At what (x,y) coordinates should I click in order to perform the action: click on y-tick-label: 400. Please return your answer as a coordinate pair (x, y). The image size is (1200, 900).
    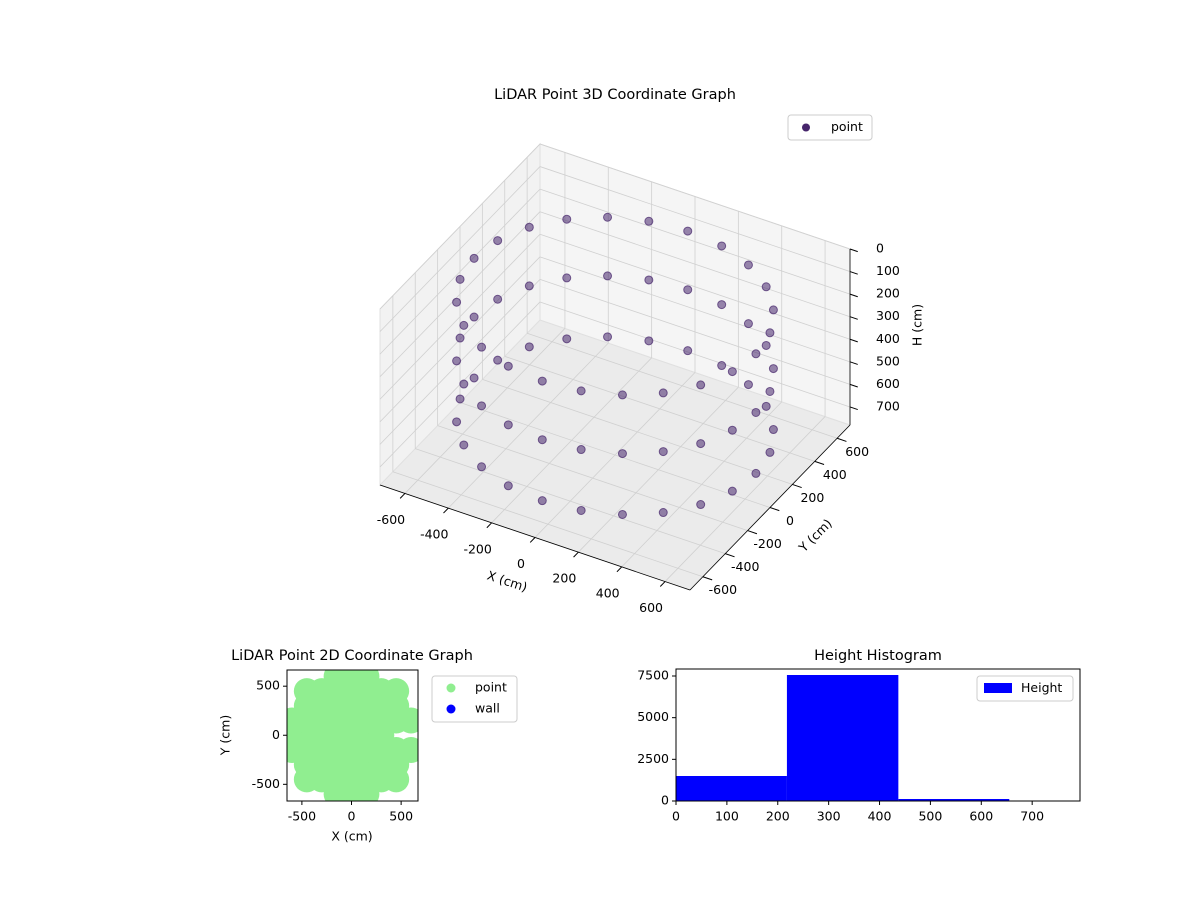
    Looking at the image, I should click on (835, 474).